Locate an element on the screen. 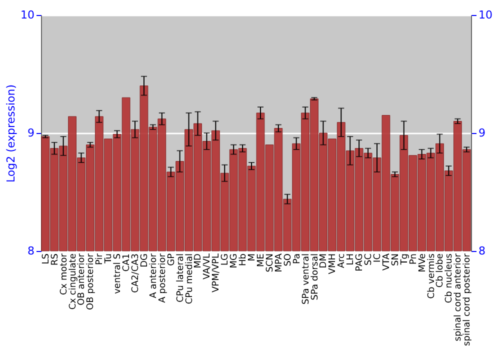  x-tick-label: VTA is located at coordinates (387, 261).